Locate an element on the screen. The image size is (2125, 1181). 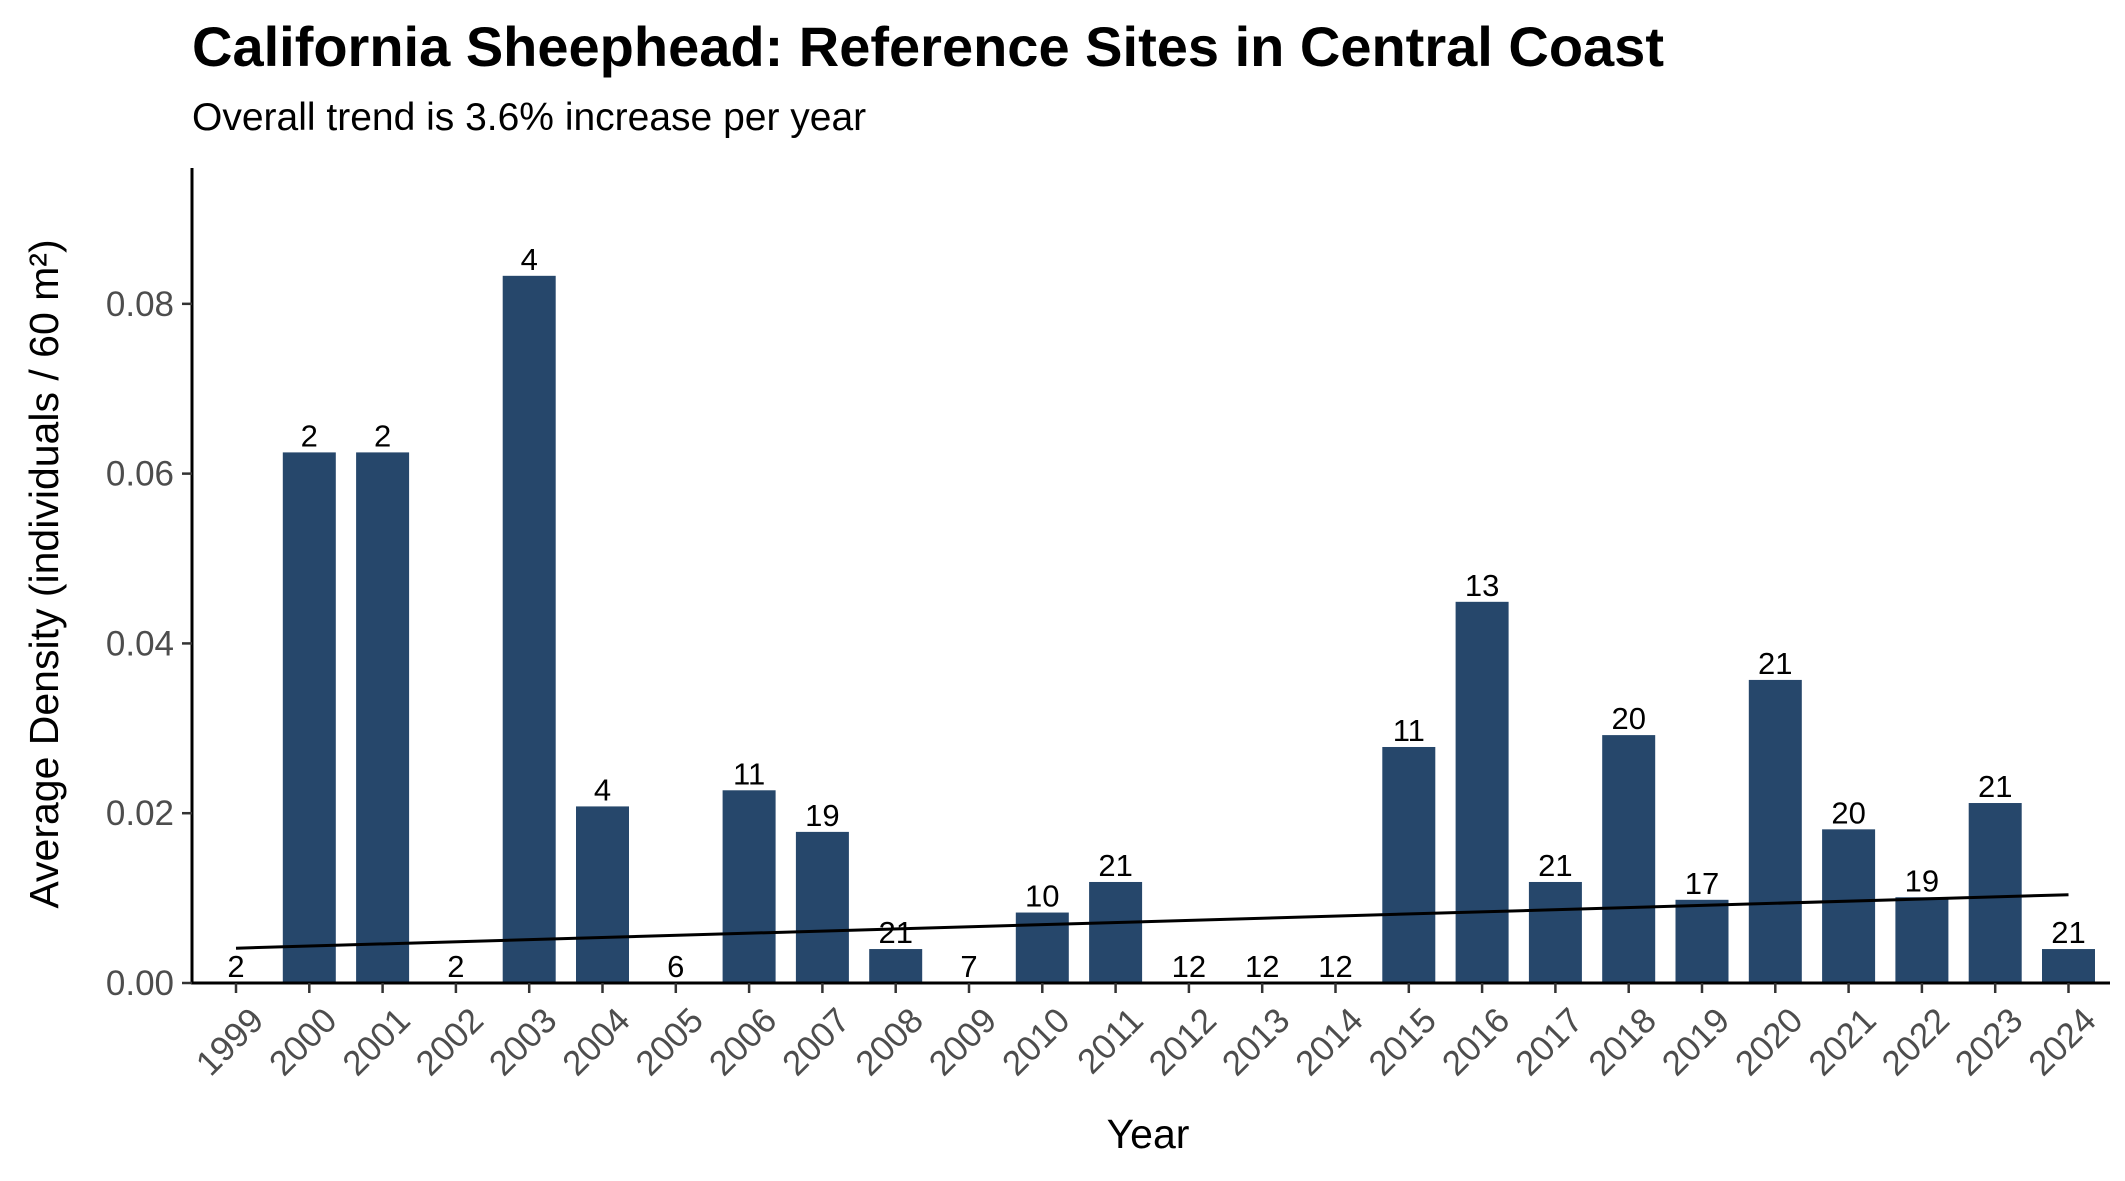
y-tick-label: 0.06 is located at coordinates (140, 474).